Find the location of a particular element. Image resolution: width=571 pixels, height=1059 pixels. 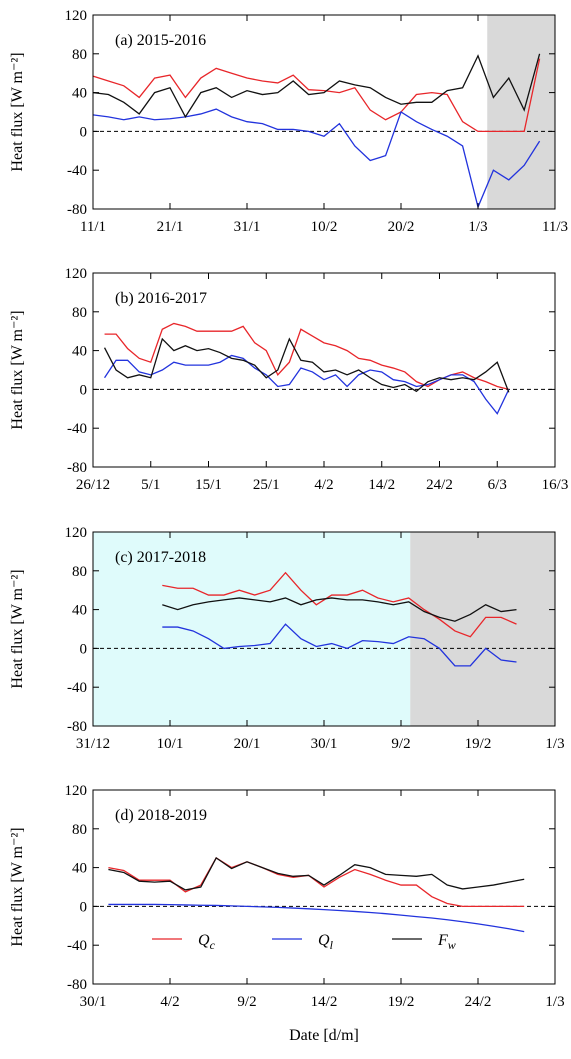

x-tick-label: 26/12 is located at coordinates (93, 485).